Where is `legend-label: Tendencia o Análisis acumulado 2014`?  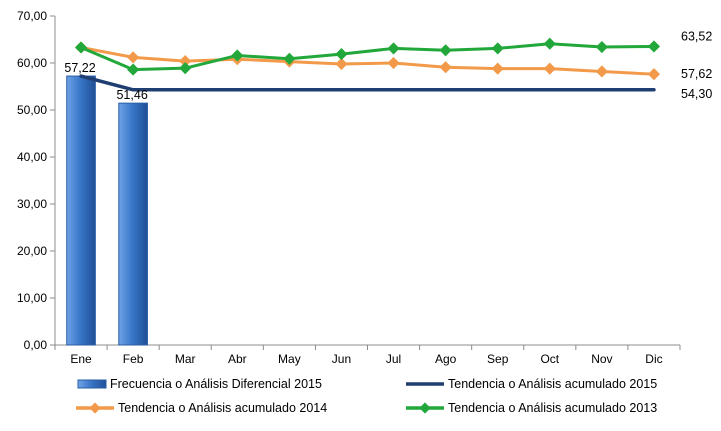
legend-label: Tendencia o Análisis acumulado 2014 is located at coordinates (222, 408).